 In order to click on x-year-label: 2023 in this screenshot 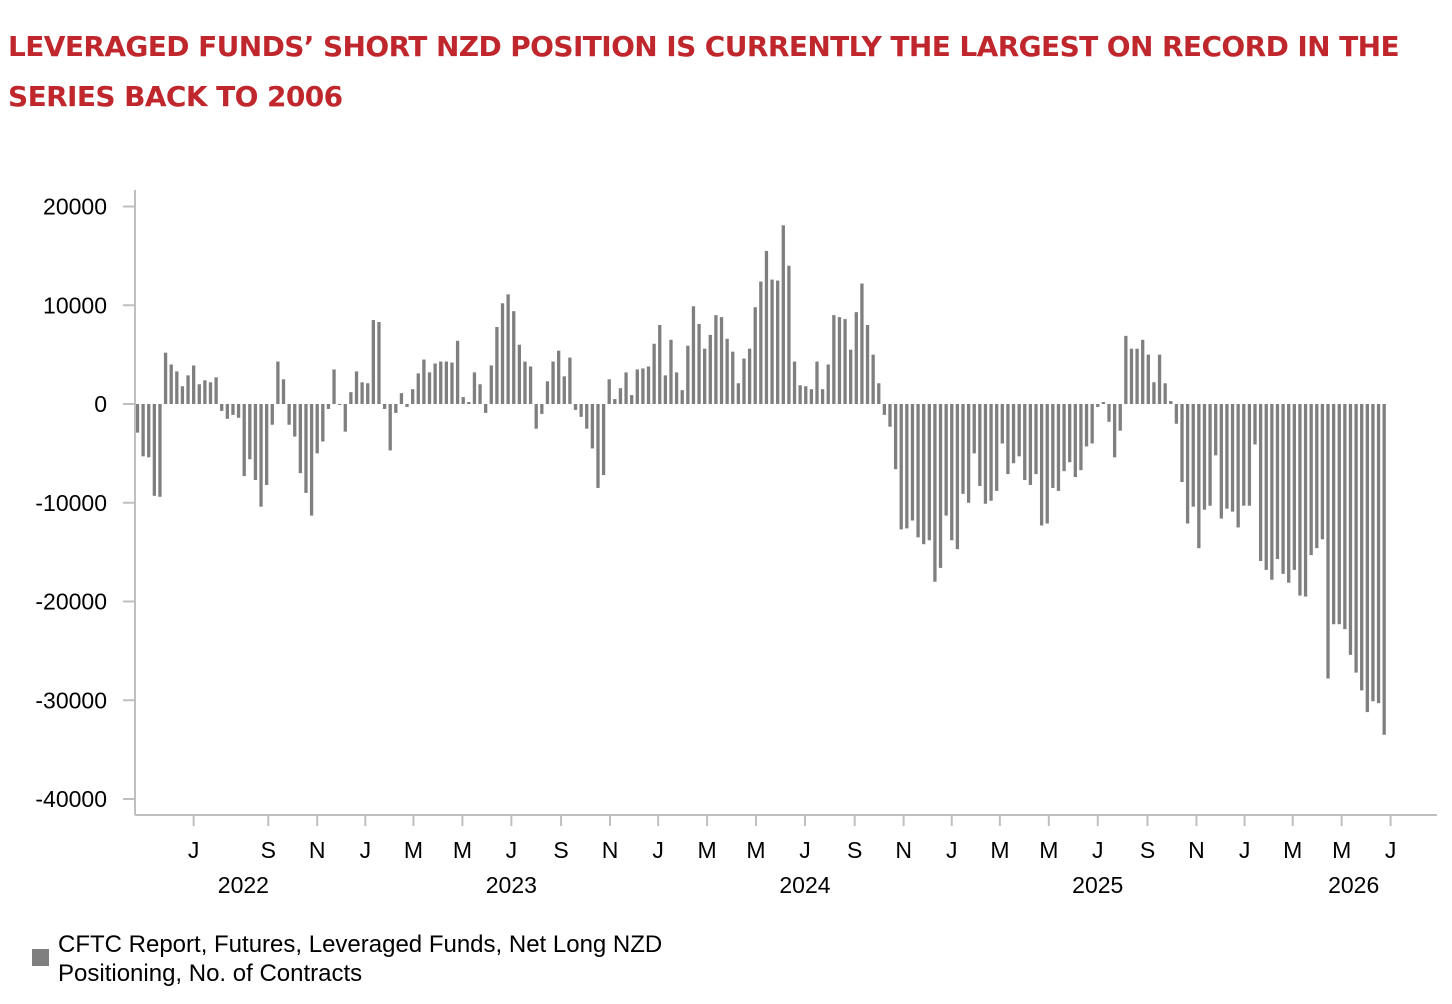, I will do `click(511, 885)`.